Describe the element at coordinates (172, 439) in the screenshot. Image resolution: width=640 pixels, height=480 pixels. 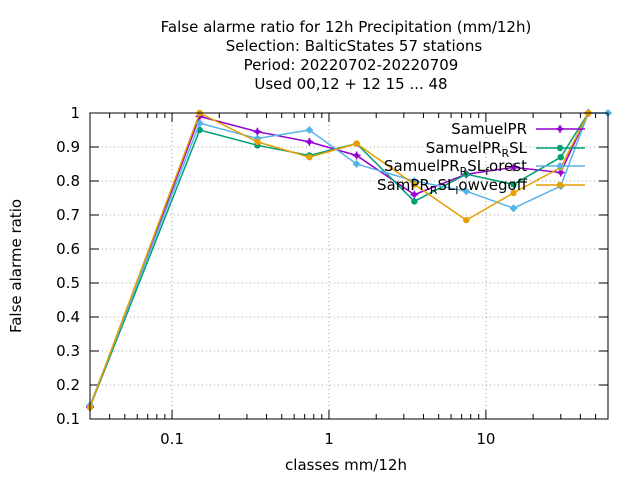
I see `x-tick-label: 0.1` at that location.